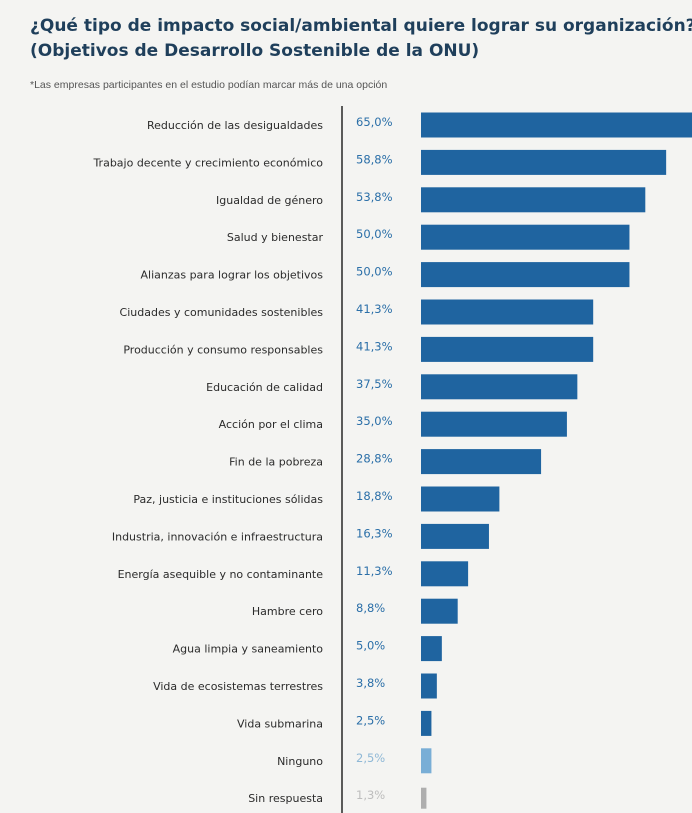  What do you see at coordinates (264, 387) in the screenshot?
I see `category-label: Educación de calidad` at bounding box center [264, 387].